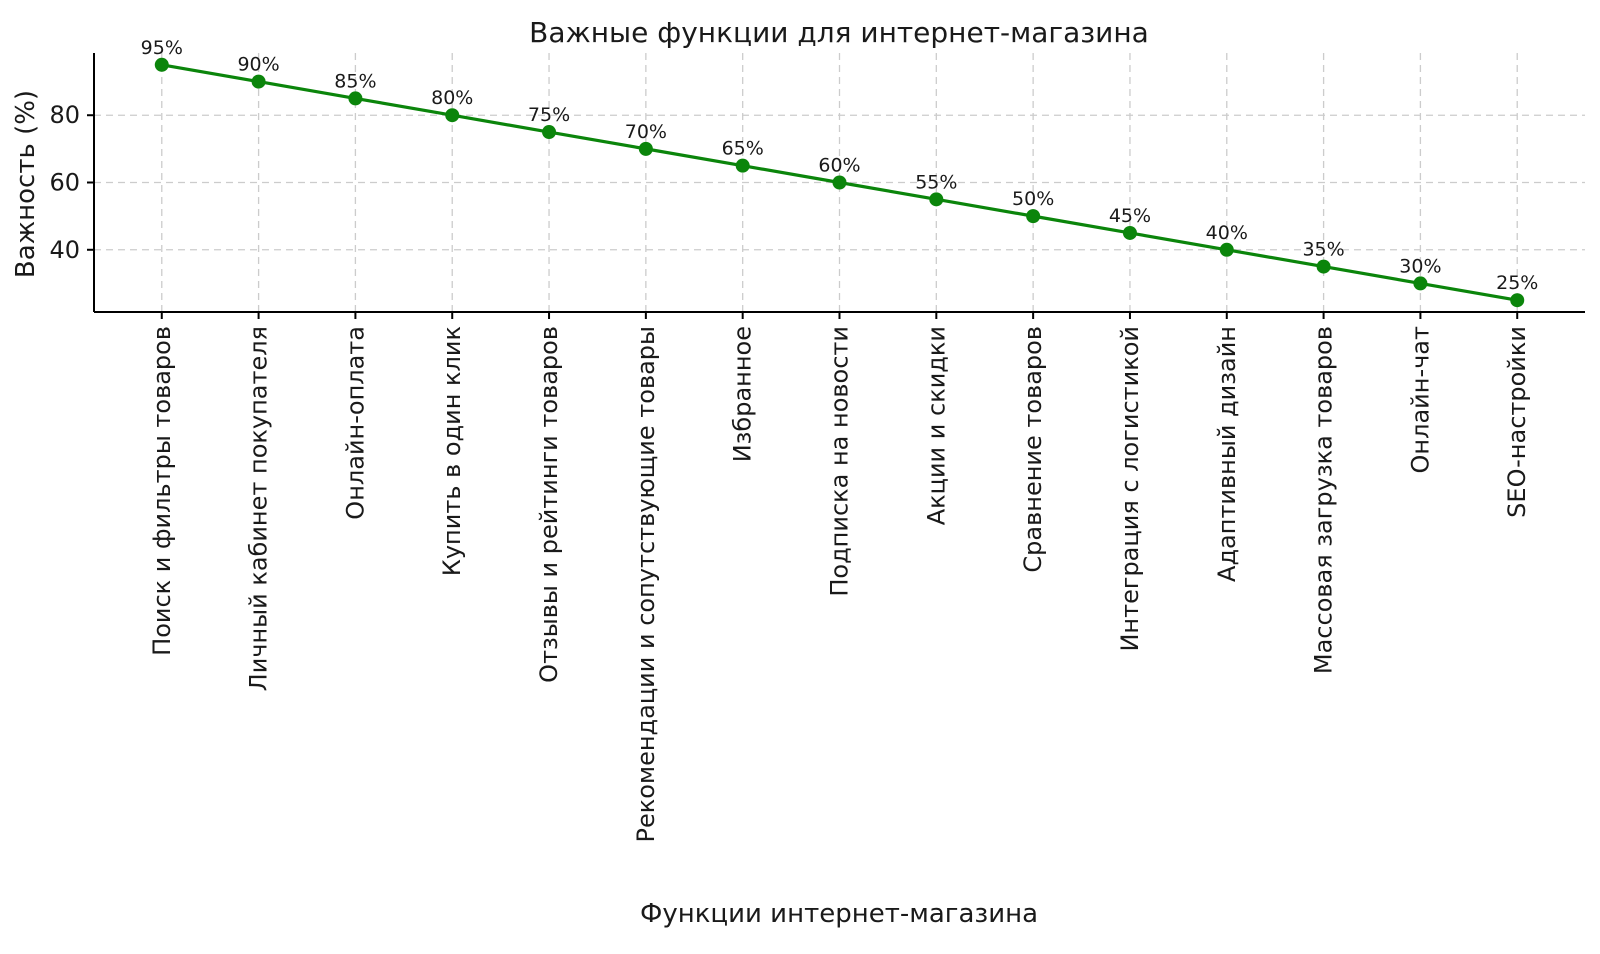 The height and width of the screenshot is (954, 1600). What do you see at coordinates (1033, 449) in the screenshot?
I see `x-tick-label: Сравнение товаров` at bounding box center [1033, 449].